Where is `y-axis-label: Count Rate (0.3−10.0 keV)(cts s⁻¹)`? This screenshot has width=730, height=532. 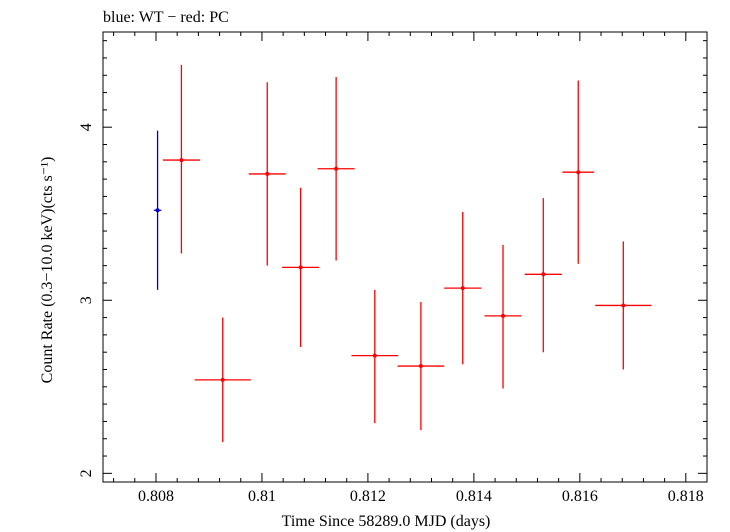 y-axis-label: Count Rate (0.3−10.0 keV)(cts s⁻¹) is located at coordinates (47, 270).